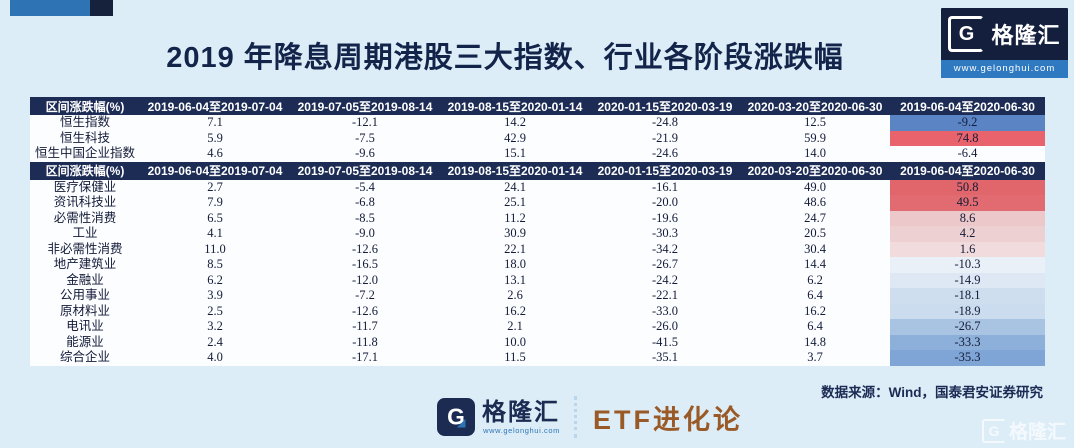 The width and height of the screenshot is (1074, 448). I want to click on cell-value: 6.5, so click(215, 218).